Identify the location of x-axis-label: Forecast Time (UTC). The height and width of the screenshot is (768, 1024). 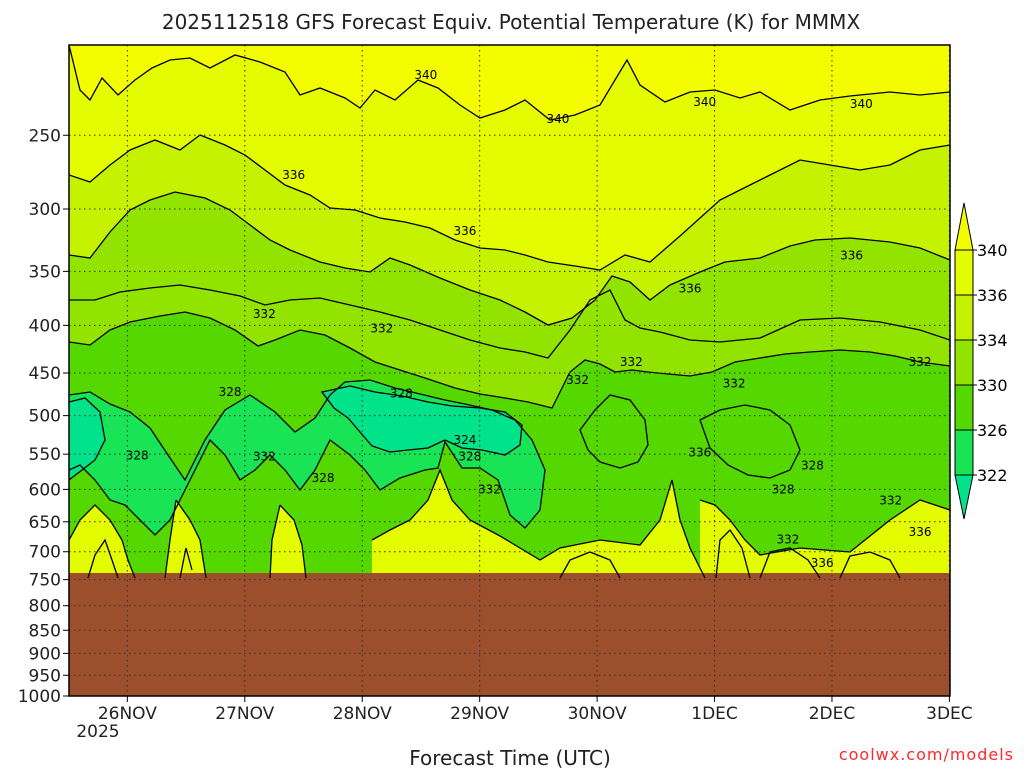
(510, 757).